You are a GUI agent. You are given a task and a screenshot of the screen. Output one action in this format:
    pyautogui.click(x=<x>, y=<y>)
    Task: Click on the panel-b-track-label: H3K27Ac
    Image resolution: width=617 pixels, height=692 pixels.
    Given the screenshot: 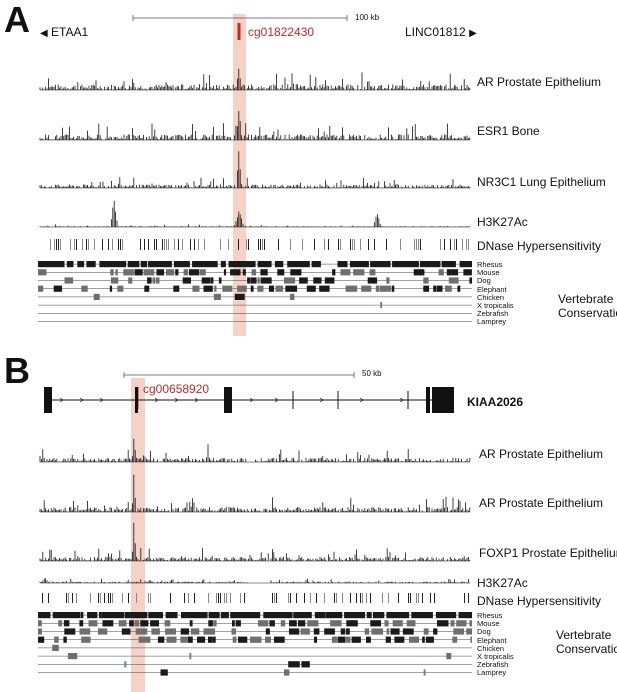 What is the action you would take?
    pyautogui.click(x=502, y=583)
    